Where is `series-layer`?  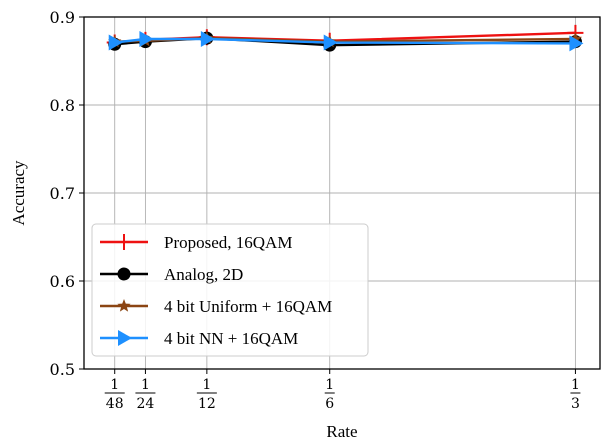 series-layer is located at coordinates (345, 38).